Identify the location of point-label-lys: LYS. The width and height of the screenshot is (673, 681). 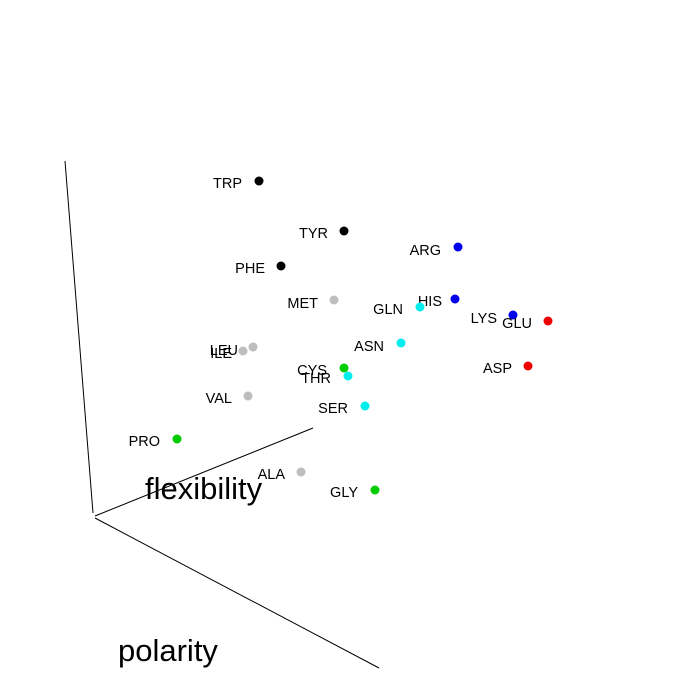
(484, 319).